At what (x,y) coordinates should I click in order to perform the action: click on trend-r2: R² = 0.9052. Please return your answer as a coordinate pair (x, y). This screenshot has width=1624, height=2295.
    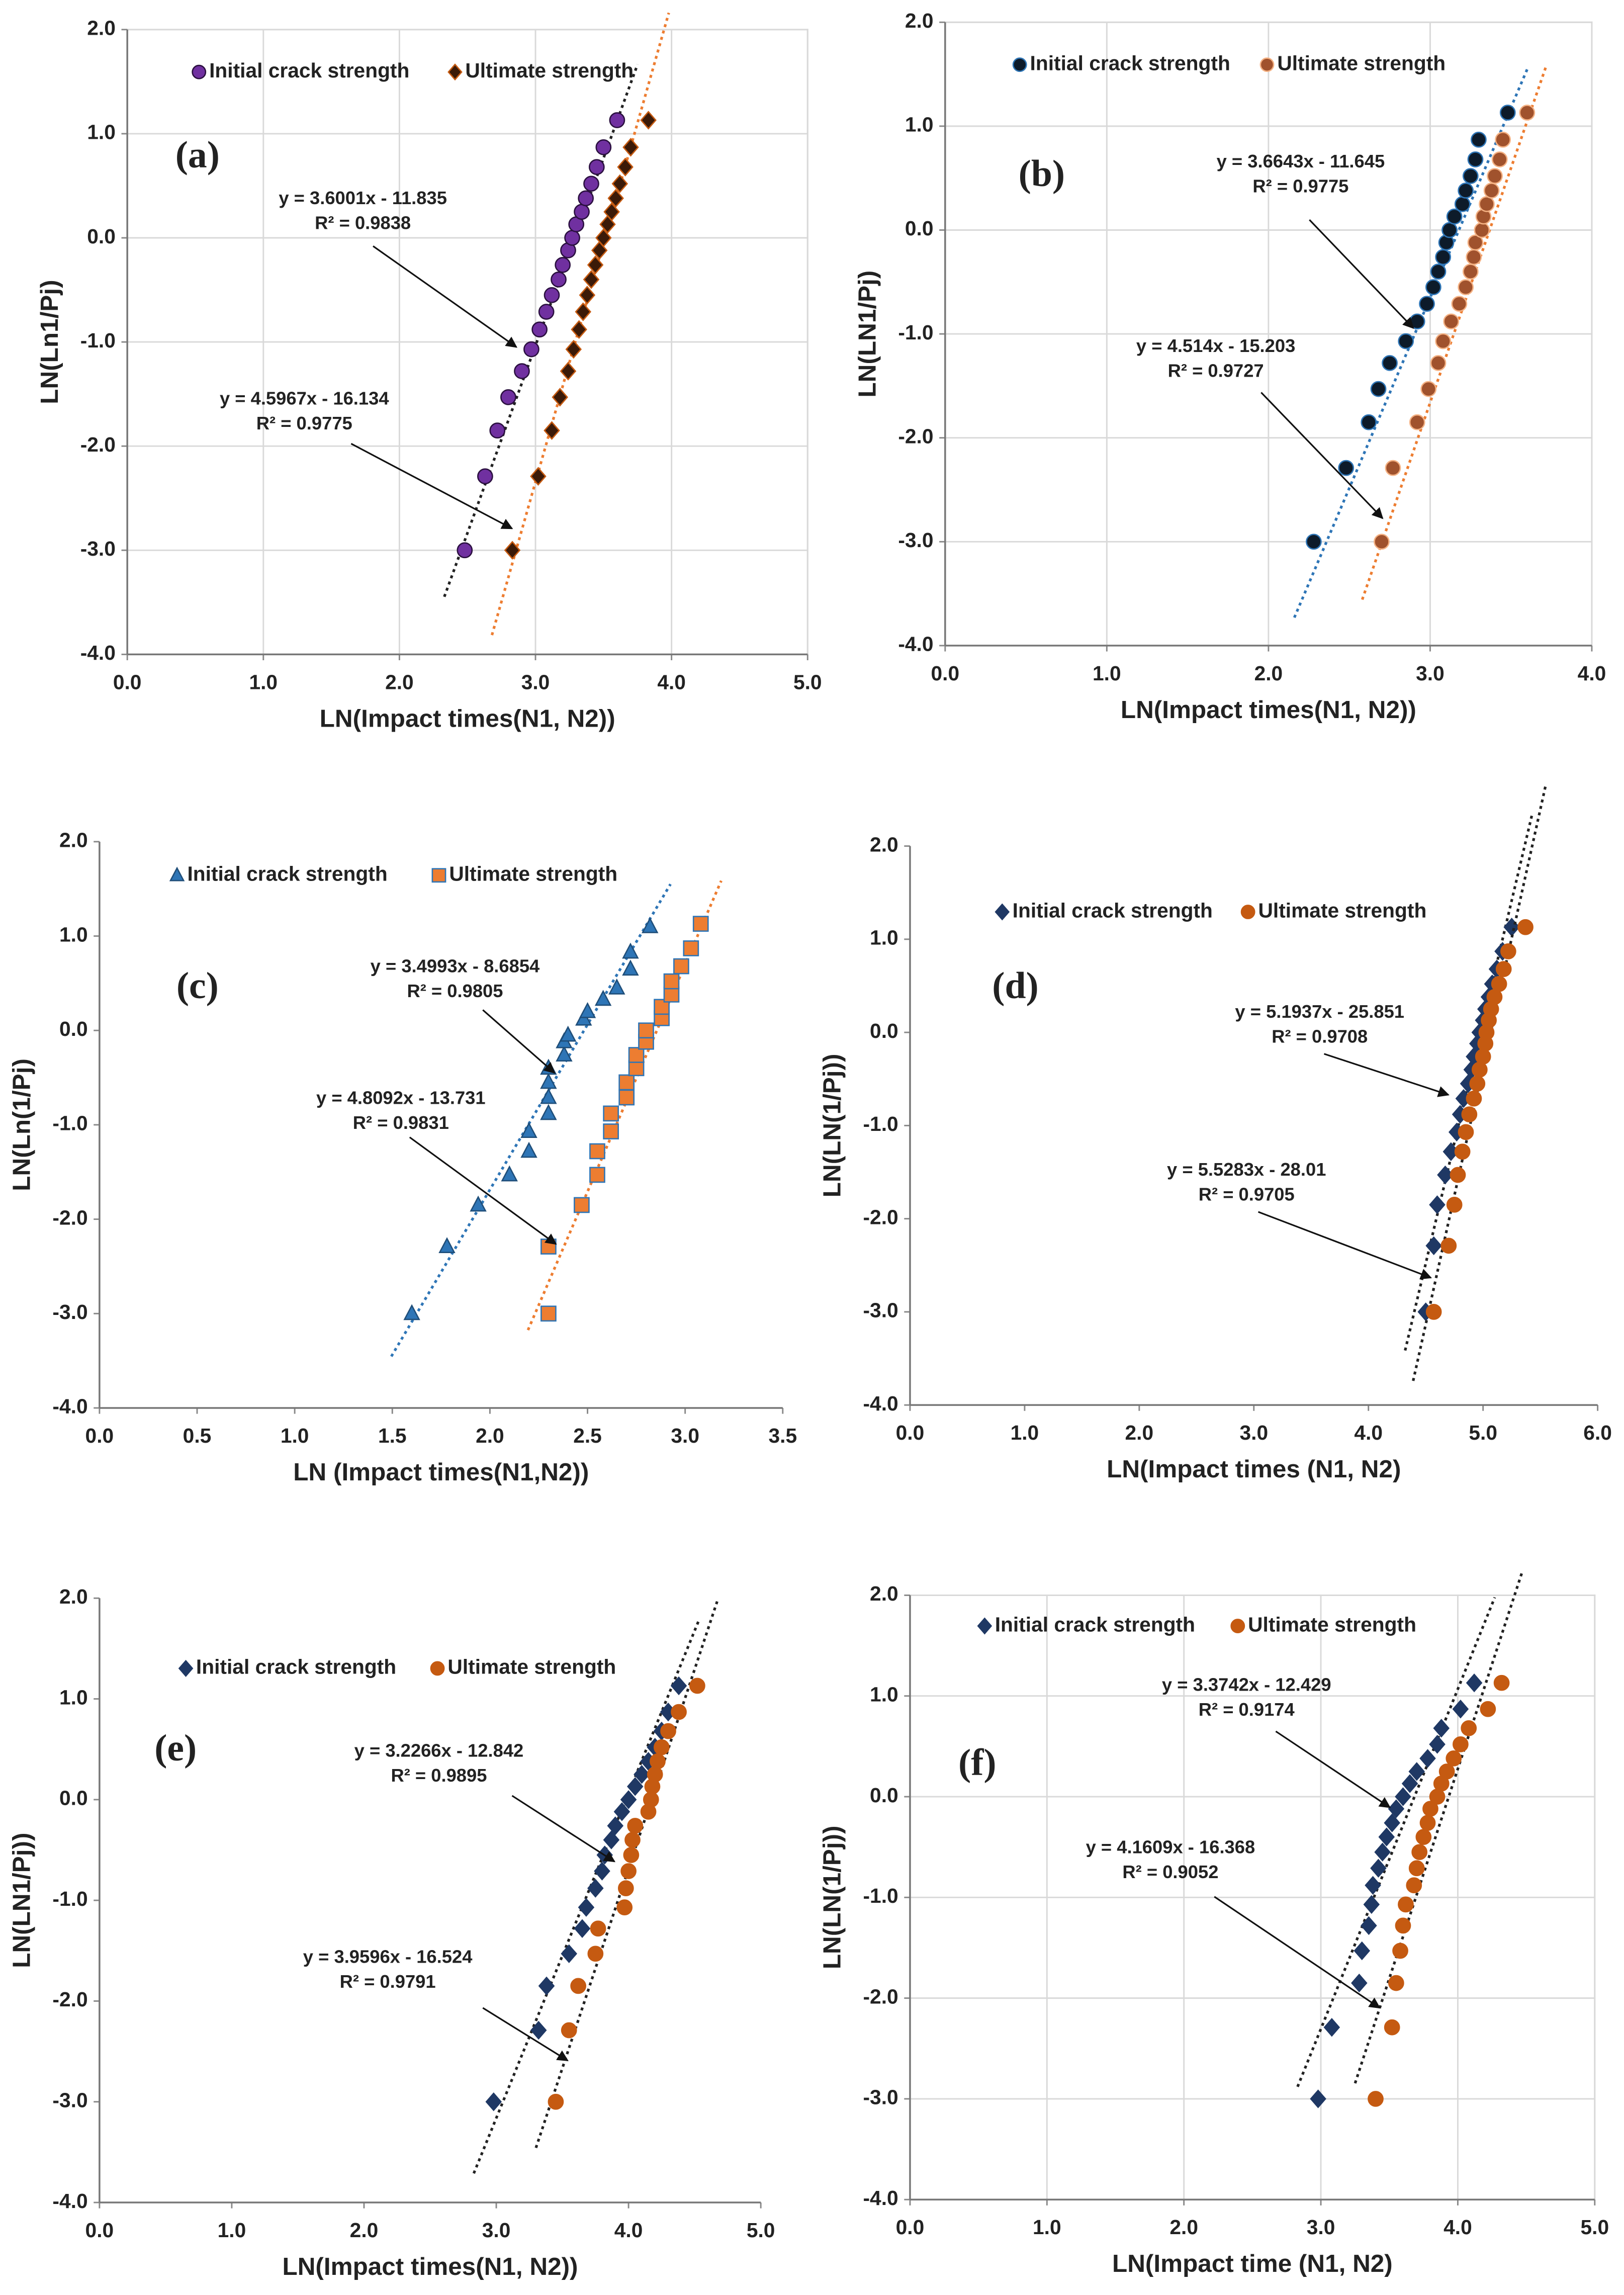
    Looking at the image, I should click on (1170, 1872).